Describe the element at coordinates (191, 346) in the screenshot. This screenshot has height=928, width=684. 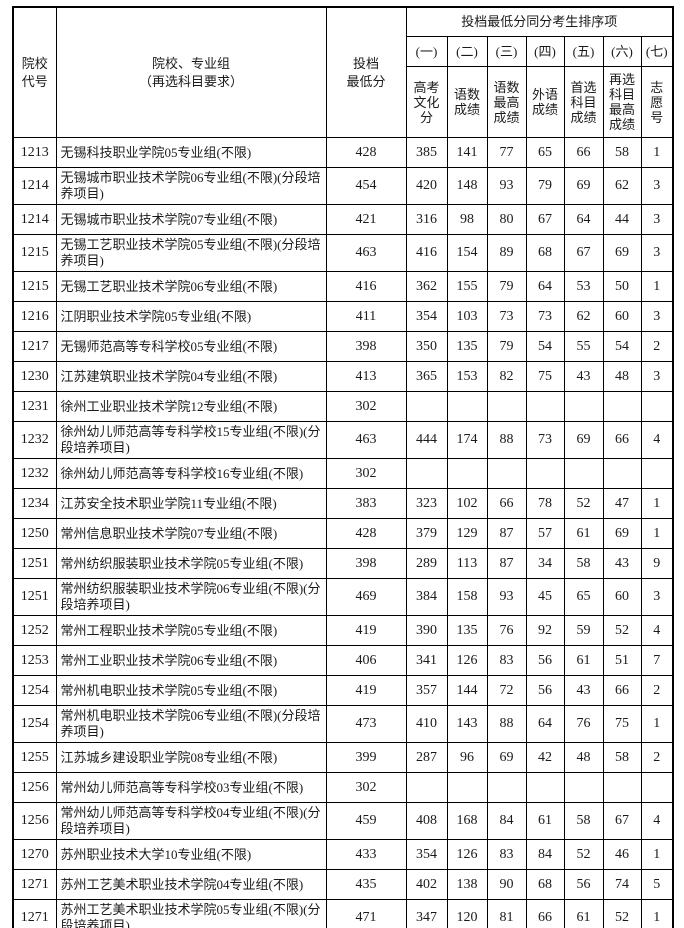
I see `college-group-cell: 无锡师范高等专科学校05专业组(不限)` at that location.